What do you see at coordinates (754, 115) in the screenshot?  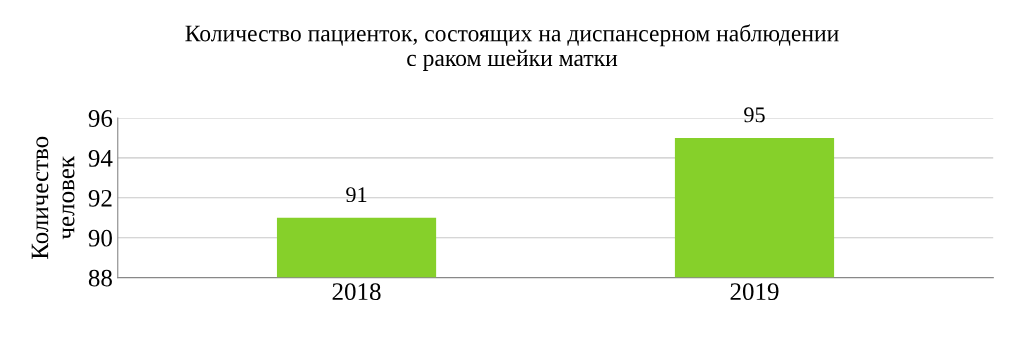 I see `data-label: 95` at bounding box center [754, 115].